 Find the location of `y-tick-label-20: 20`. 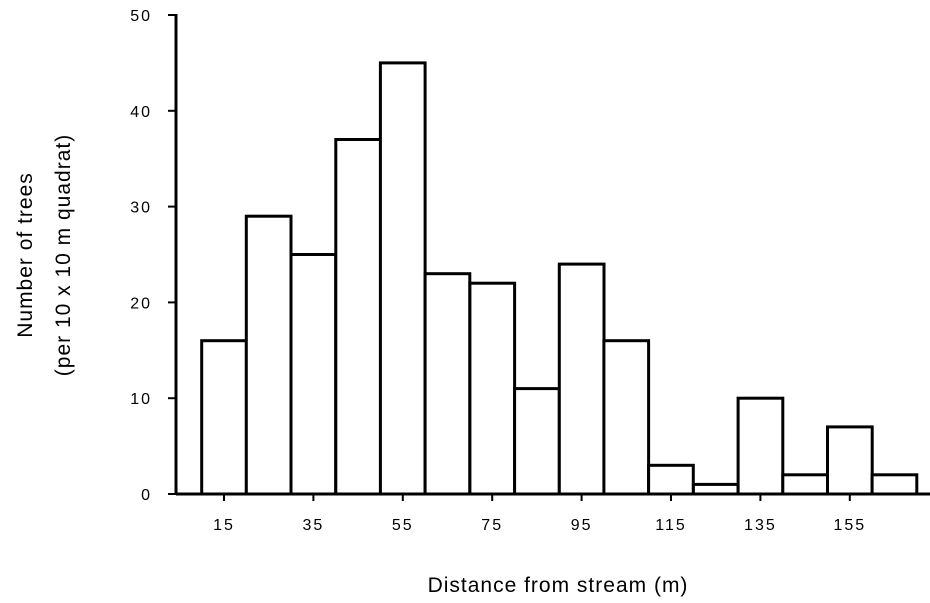

y-tick-label-20: 20 is located at coordinates (141, 303).